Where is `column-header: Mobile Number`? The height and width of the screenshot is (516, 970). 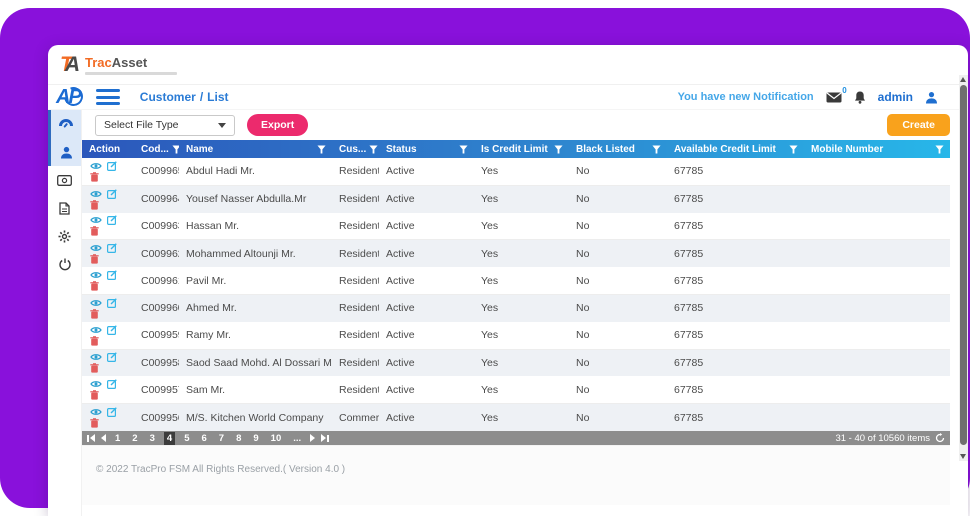
column-header: Mobile Number is located at coordinates (877, 149).